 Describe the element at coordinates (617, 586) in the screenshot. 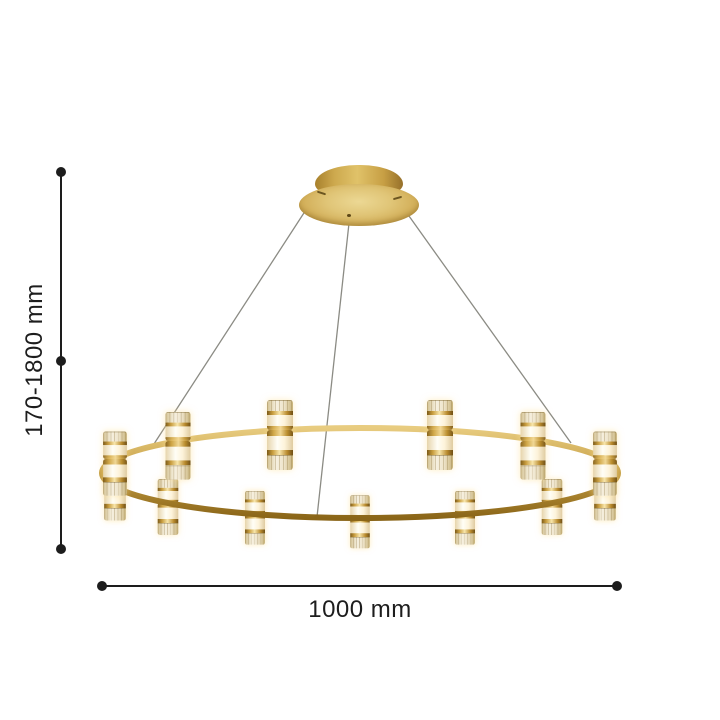

I see `width-dimension-right-dot` at that location.